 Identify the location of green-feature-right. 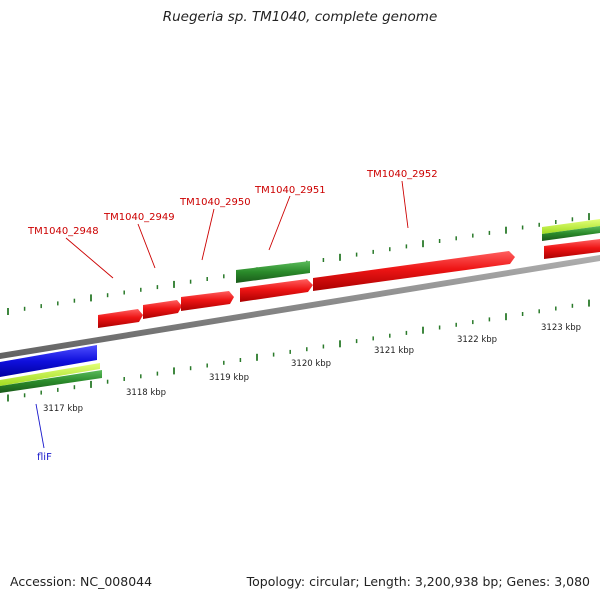
(571, 233).